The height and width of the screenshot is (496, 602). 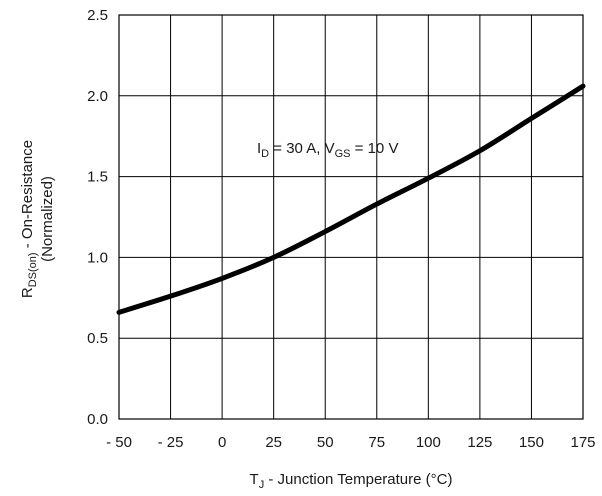 I want to click on x-tick-label: - 25, so click(x=171, y=442).